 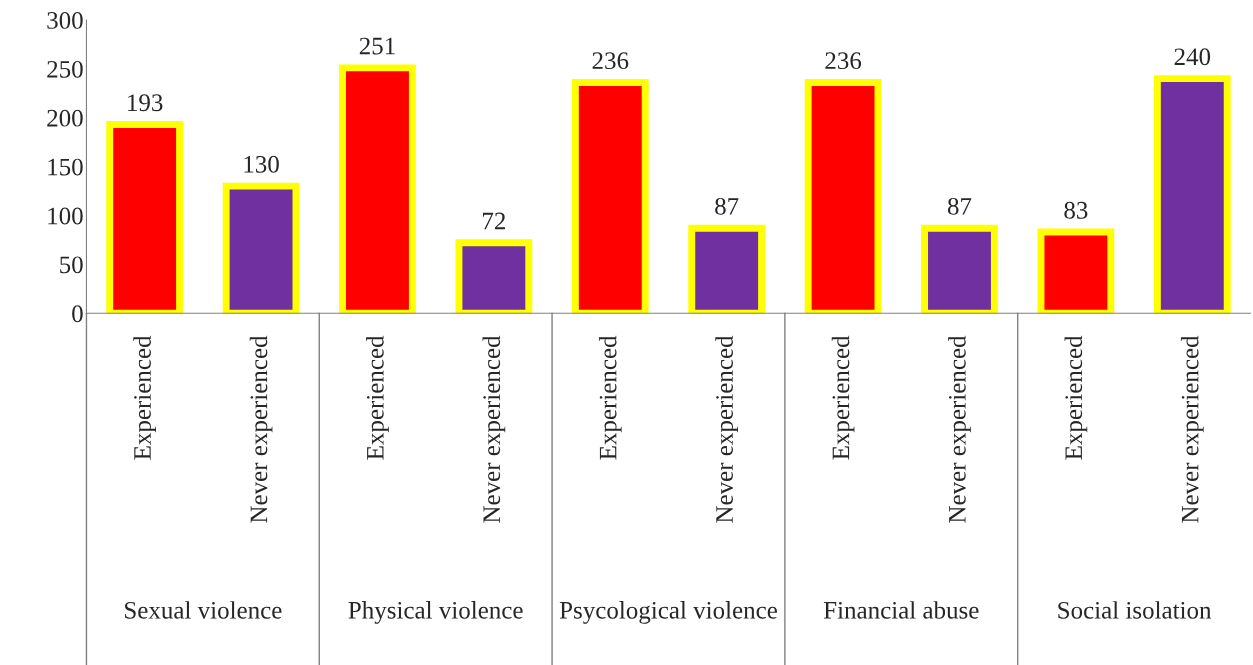 What do you see at coordinates (65, 118) in the screenshot?
I see `y-tick-label: 200` at bounding box center [65, 118].